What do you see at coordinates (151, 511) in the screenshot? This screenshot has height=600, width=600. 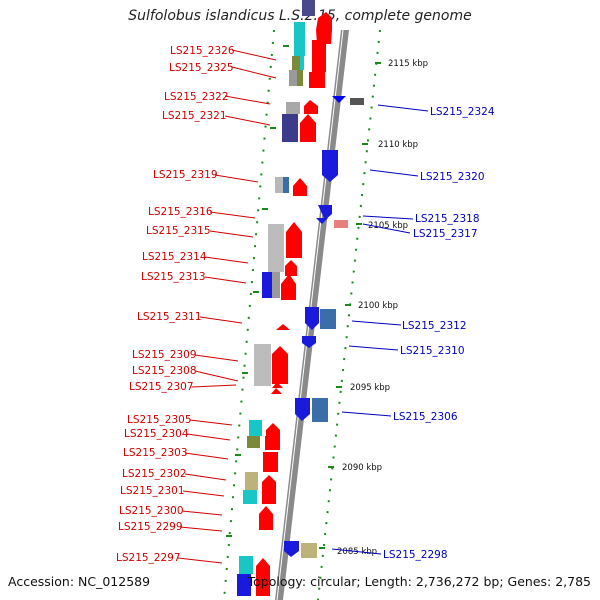 I see `gene-label-ls215-2300: LS215_2300` at bounding box center [151, 511].